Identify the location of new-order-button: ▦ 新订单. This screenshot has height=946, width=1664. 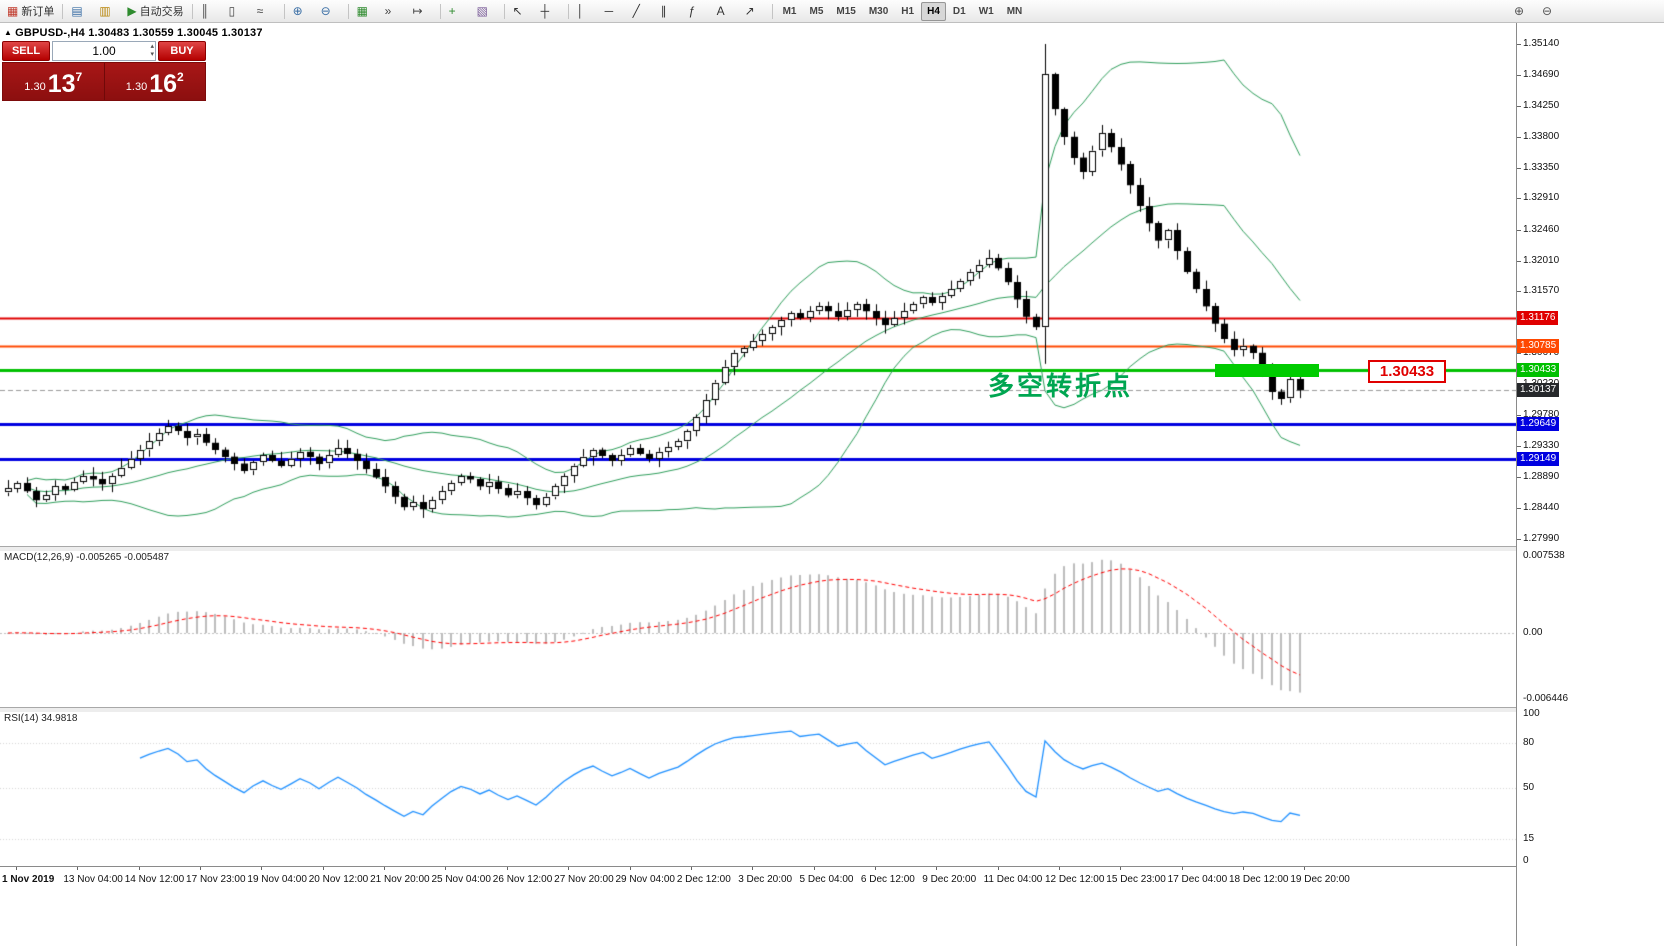
(30, 11).